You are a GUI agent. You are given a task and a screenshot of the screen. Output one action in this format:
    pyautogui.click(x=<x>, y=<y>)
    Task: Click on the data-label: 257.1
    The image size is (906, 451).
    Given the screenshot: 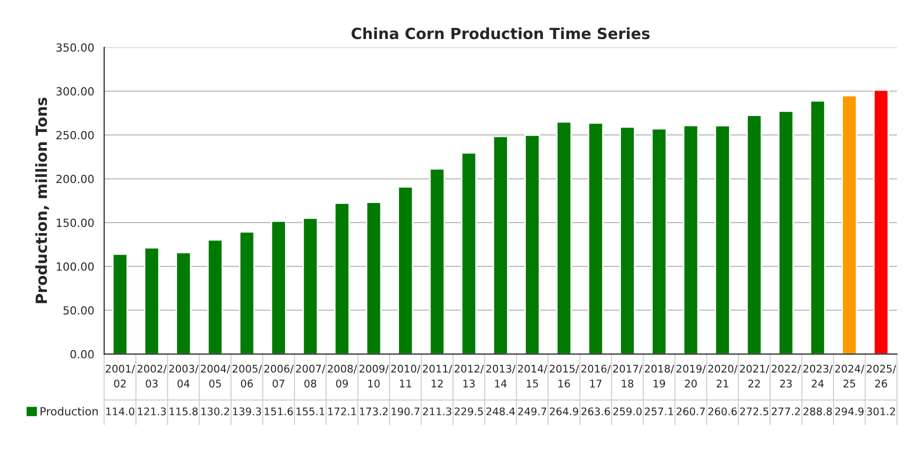 What is the action you would take?
    pyautogui.click(x=659, y=411)
    